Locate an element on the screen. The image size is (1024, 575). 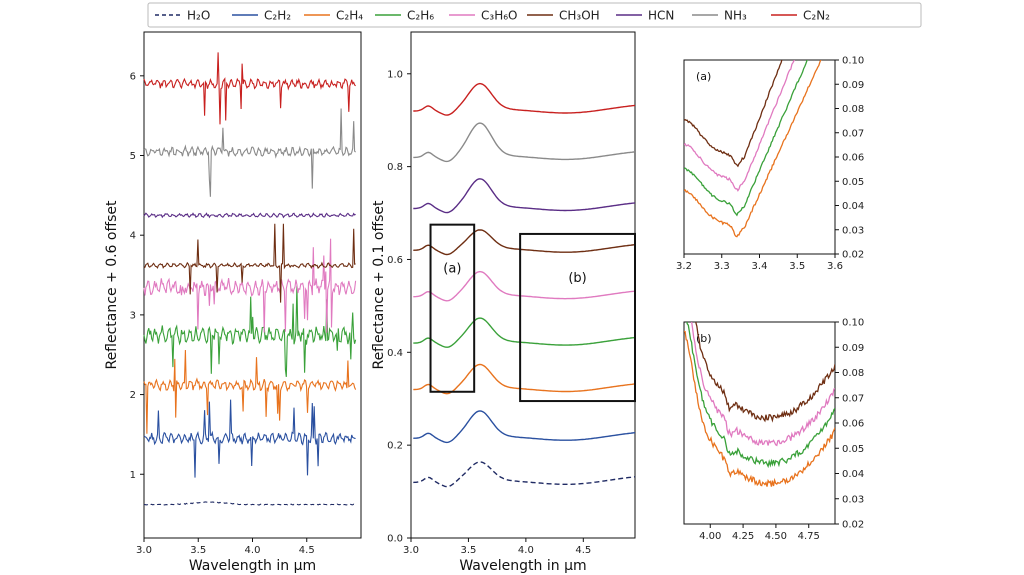
legend-label-c2h2: C₂H₂ is located at coordinates (277, 16).